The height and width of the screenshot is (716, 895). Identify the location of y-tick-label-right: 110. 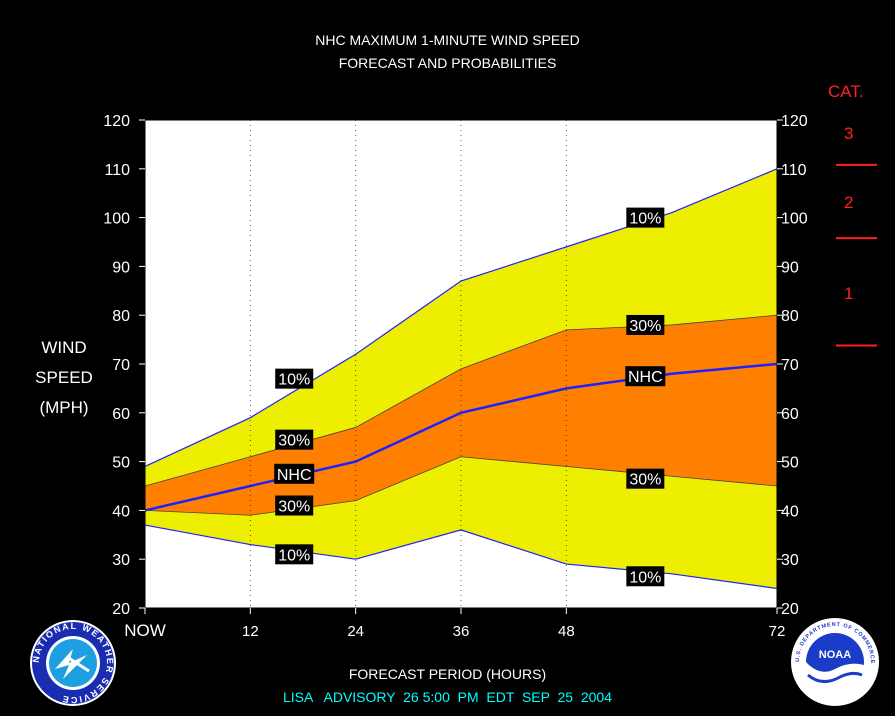
(794, 170).